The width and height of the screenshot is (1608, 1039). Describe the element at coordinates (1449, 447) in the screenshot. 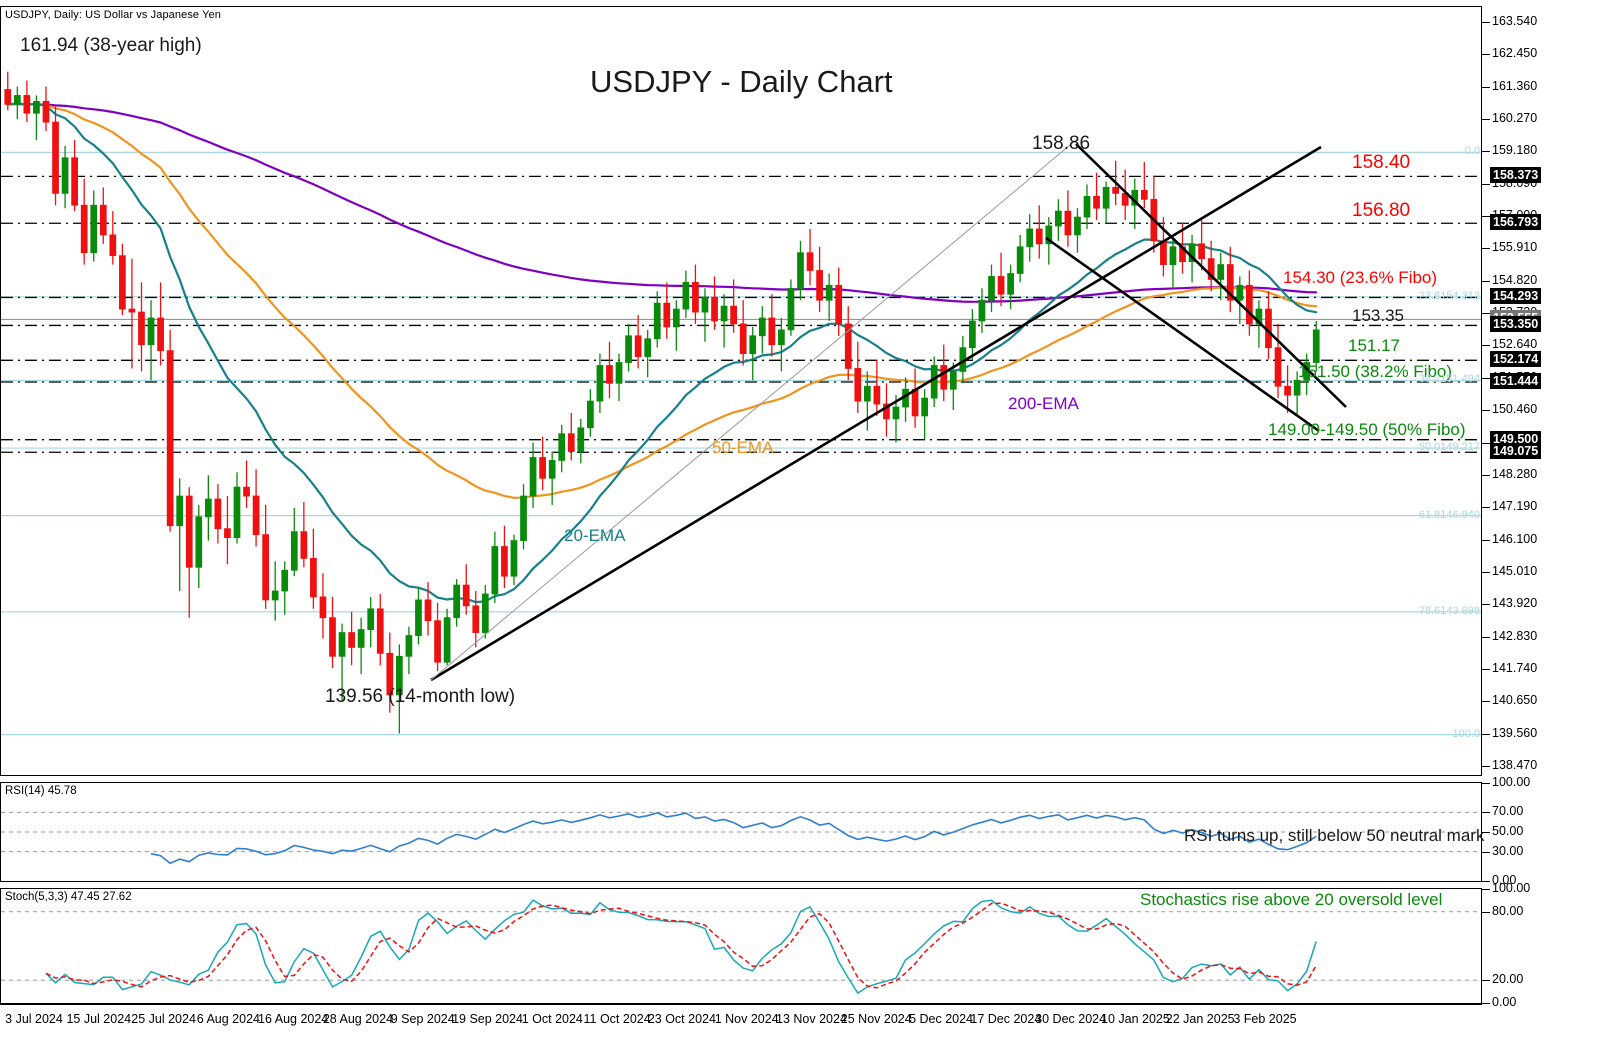

I see `fibo-level-label: 50.0149.217` at that location.